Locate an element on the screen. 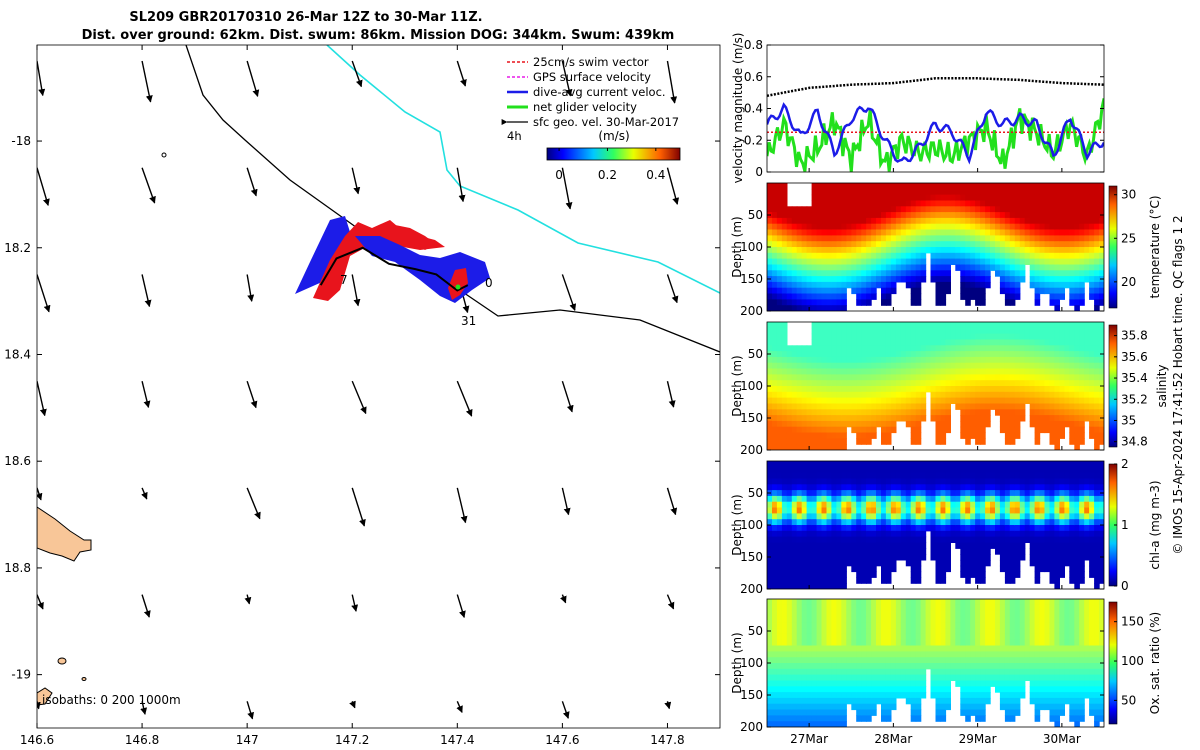  track-label-0: 0 is located at coordinates (489, 283).